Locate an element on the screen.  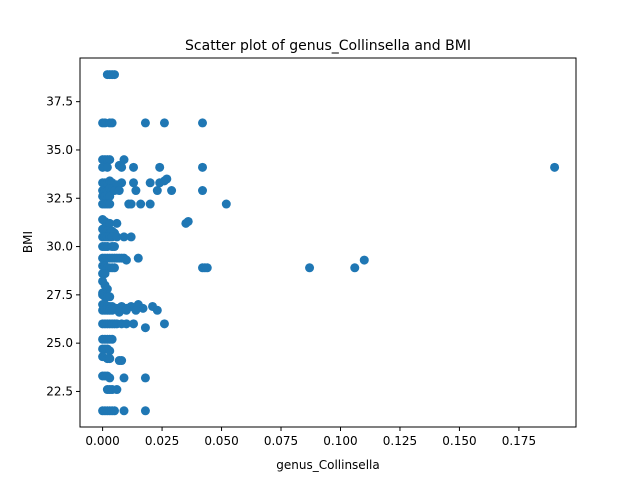
y-axis-ticks: 22.5 25.0 27.5 30.0 32.5 35.0 37.5 is located at coordinates (63, 246).